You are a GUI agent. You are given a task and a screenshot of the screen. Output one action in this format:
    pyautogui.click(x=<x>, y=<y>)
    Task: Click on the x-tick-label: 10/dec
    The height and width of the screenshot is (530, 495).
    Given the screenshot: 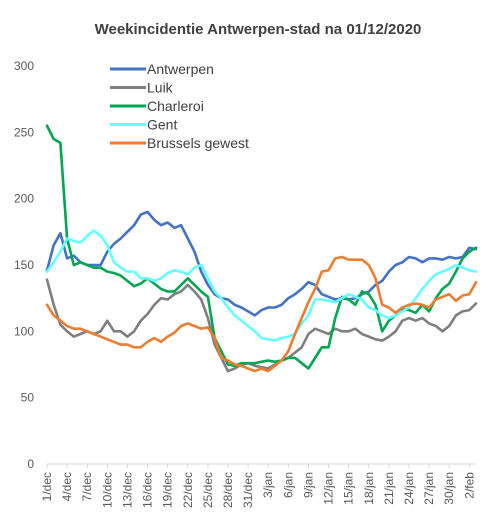 What is the action you would take?
    pyautogui.click(x=107, y=490)
    